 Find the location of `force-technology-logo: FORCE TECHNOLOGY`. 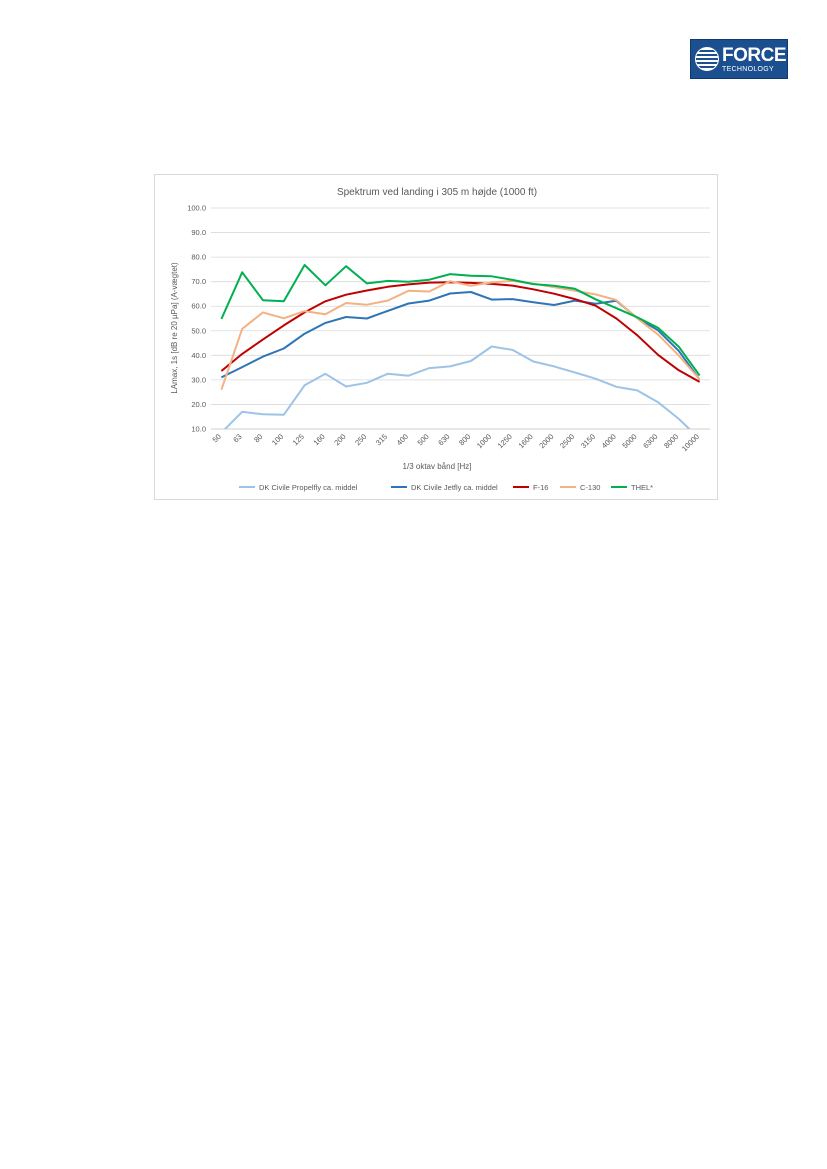

force-technology-logo: FORCE TECHNOLOGY is located at coordinates (739, 59).